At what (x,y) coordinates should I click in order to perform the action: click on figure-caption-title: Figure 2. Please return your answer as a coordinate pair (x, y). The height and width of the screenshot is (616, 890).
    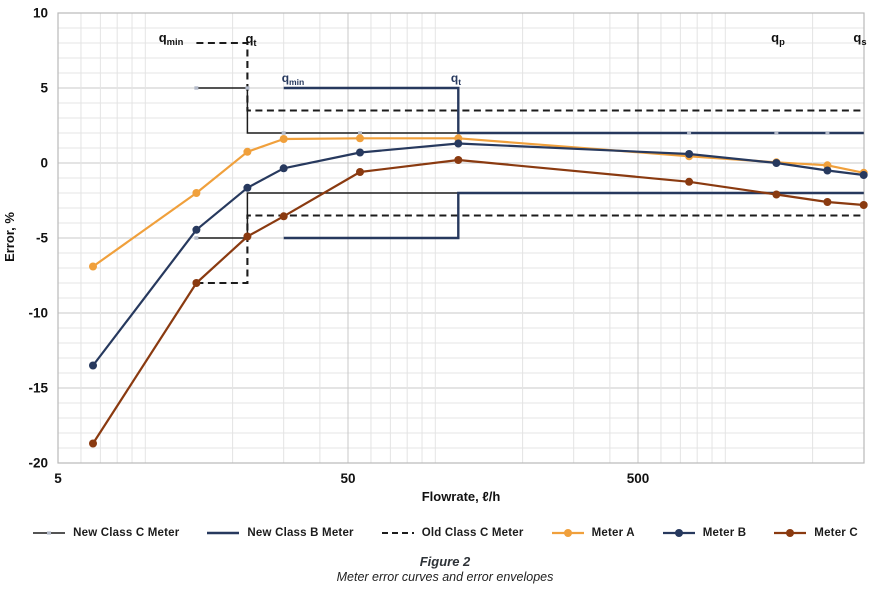
    Looking at the image, I should click on (445, 561).